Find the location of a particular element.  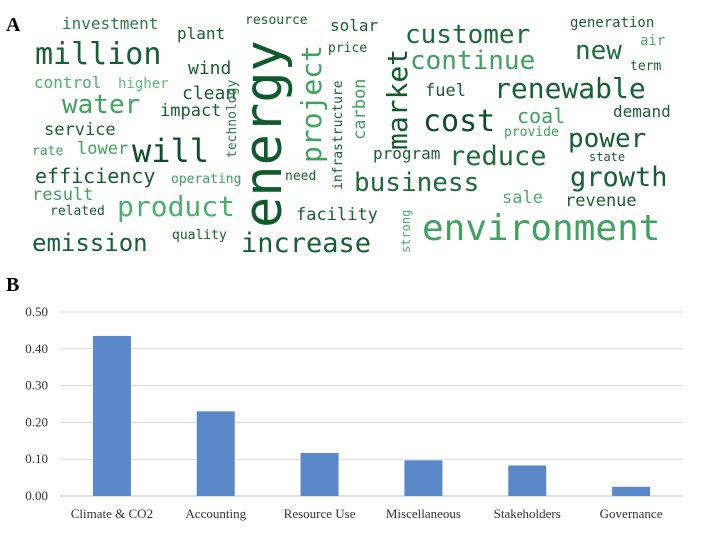

word-wind: wind is located at coordinates (210, 68).